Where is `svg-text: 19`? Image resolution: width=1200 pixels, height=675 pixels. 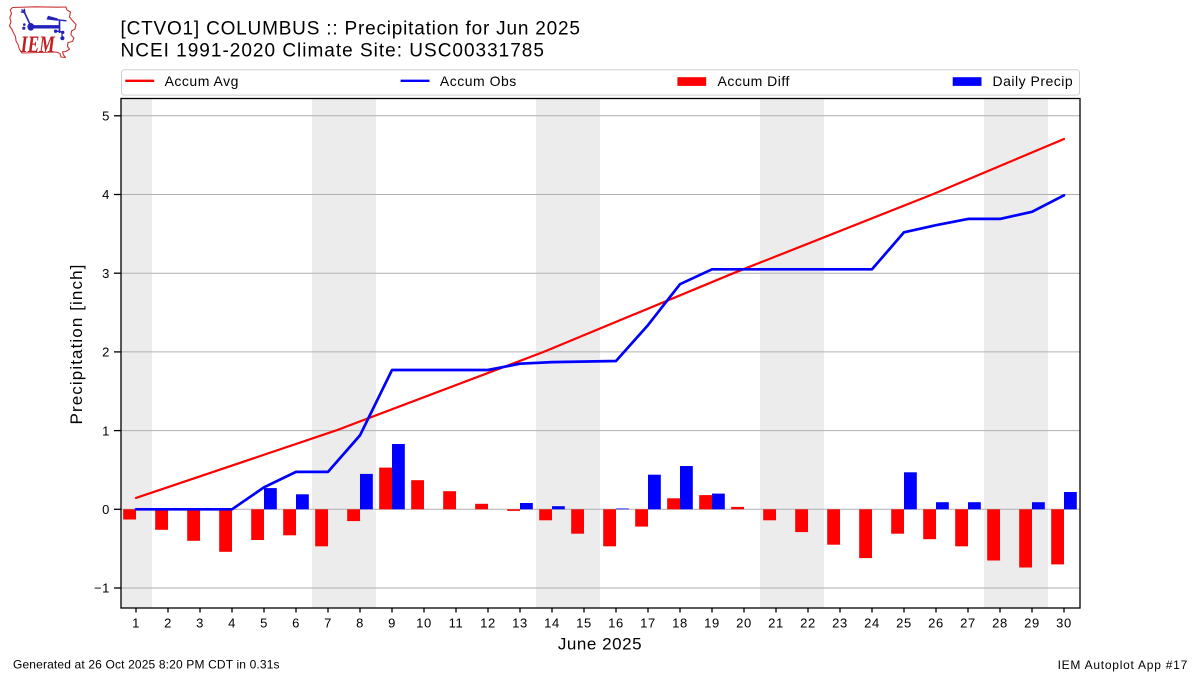
svg-text: 19 is located at coordinates (712, 623).